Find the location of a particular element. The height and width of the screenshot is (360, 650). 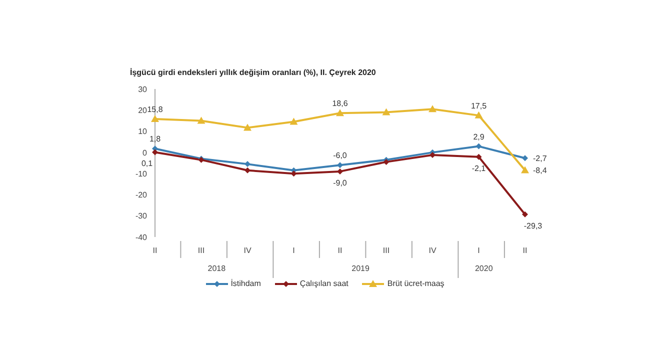

data-label: 15,8 is located at coordinates (155, 109).